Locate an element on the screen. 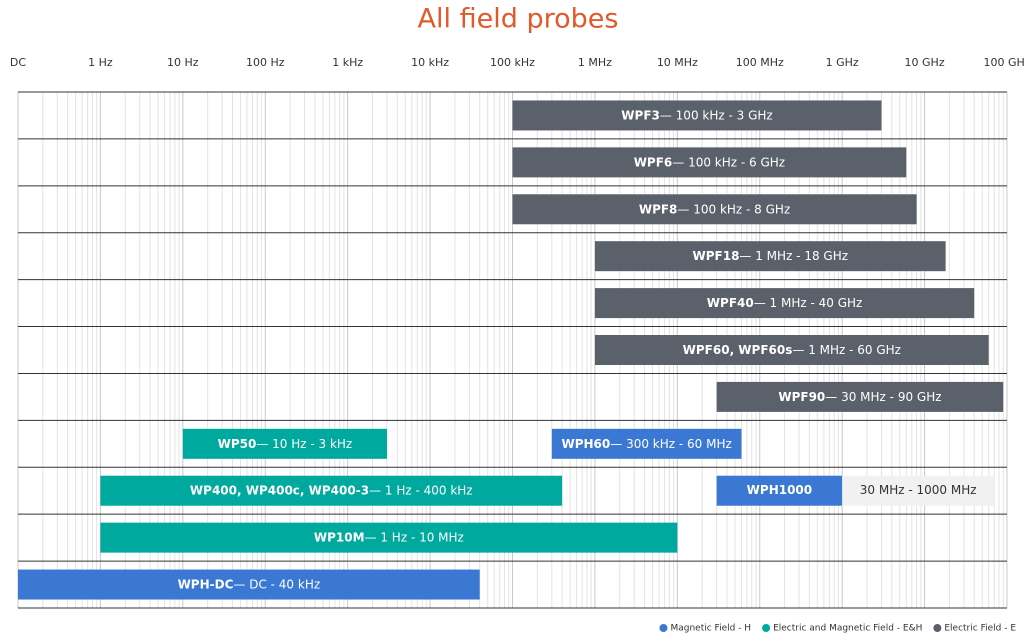 This screenshot has width=1024, height=641. bar-label: — 1 MHz - 60 GHz is located at coordinates (846, 350).